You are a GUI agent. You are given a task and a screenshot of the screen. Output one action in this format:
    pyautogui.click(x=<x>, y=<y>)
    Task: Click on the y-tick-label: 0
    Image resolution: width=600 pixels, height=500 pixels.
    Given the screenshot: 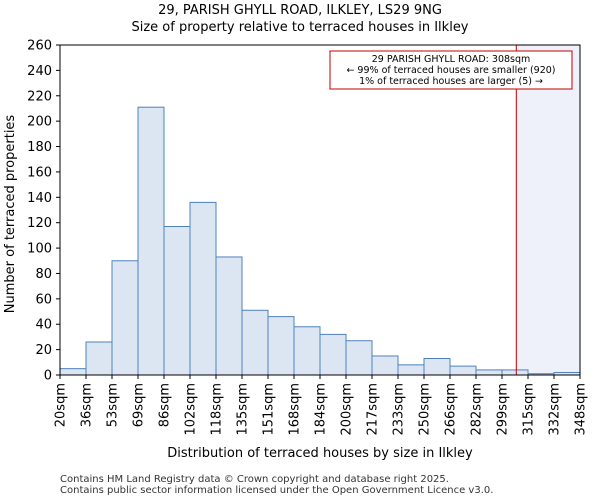 What is the action you would take?
    pyautogui.click(x=48, y=376)
    